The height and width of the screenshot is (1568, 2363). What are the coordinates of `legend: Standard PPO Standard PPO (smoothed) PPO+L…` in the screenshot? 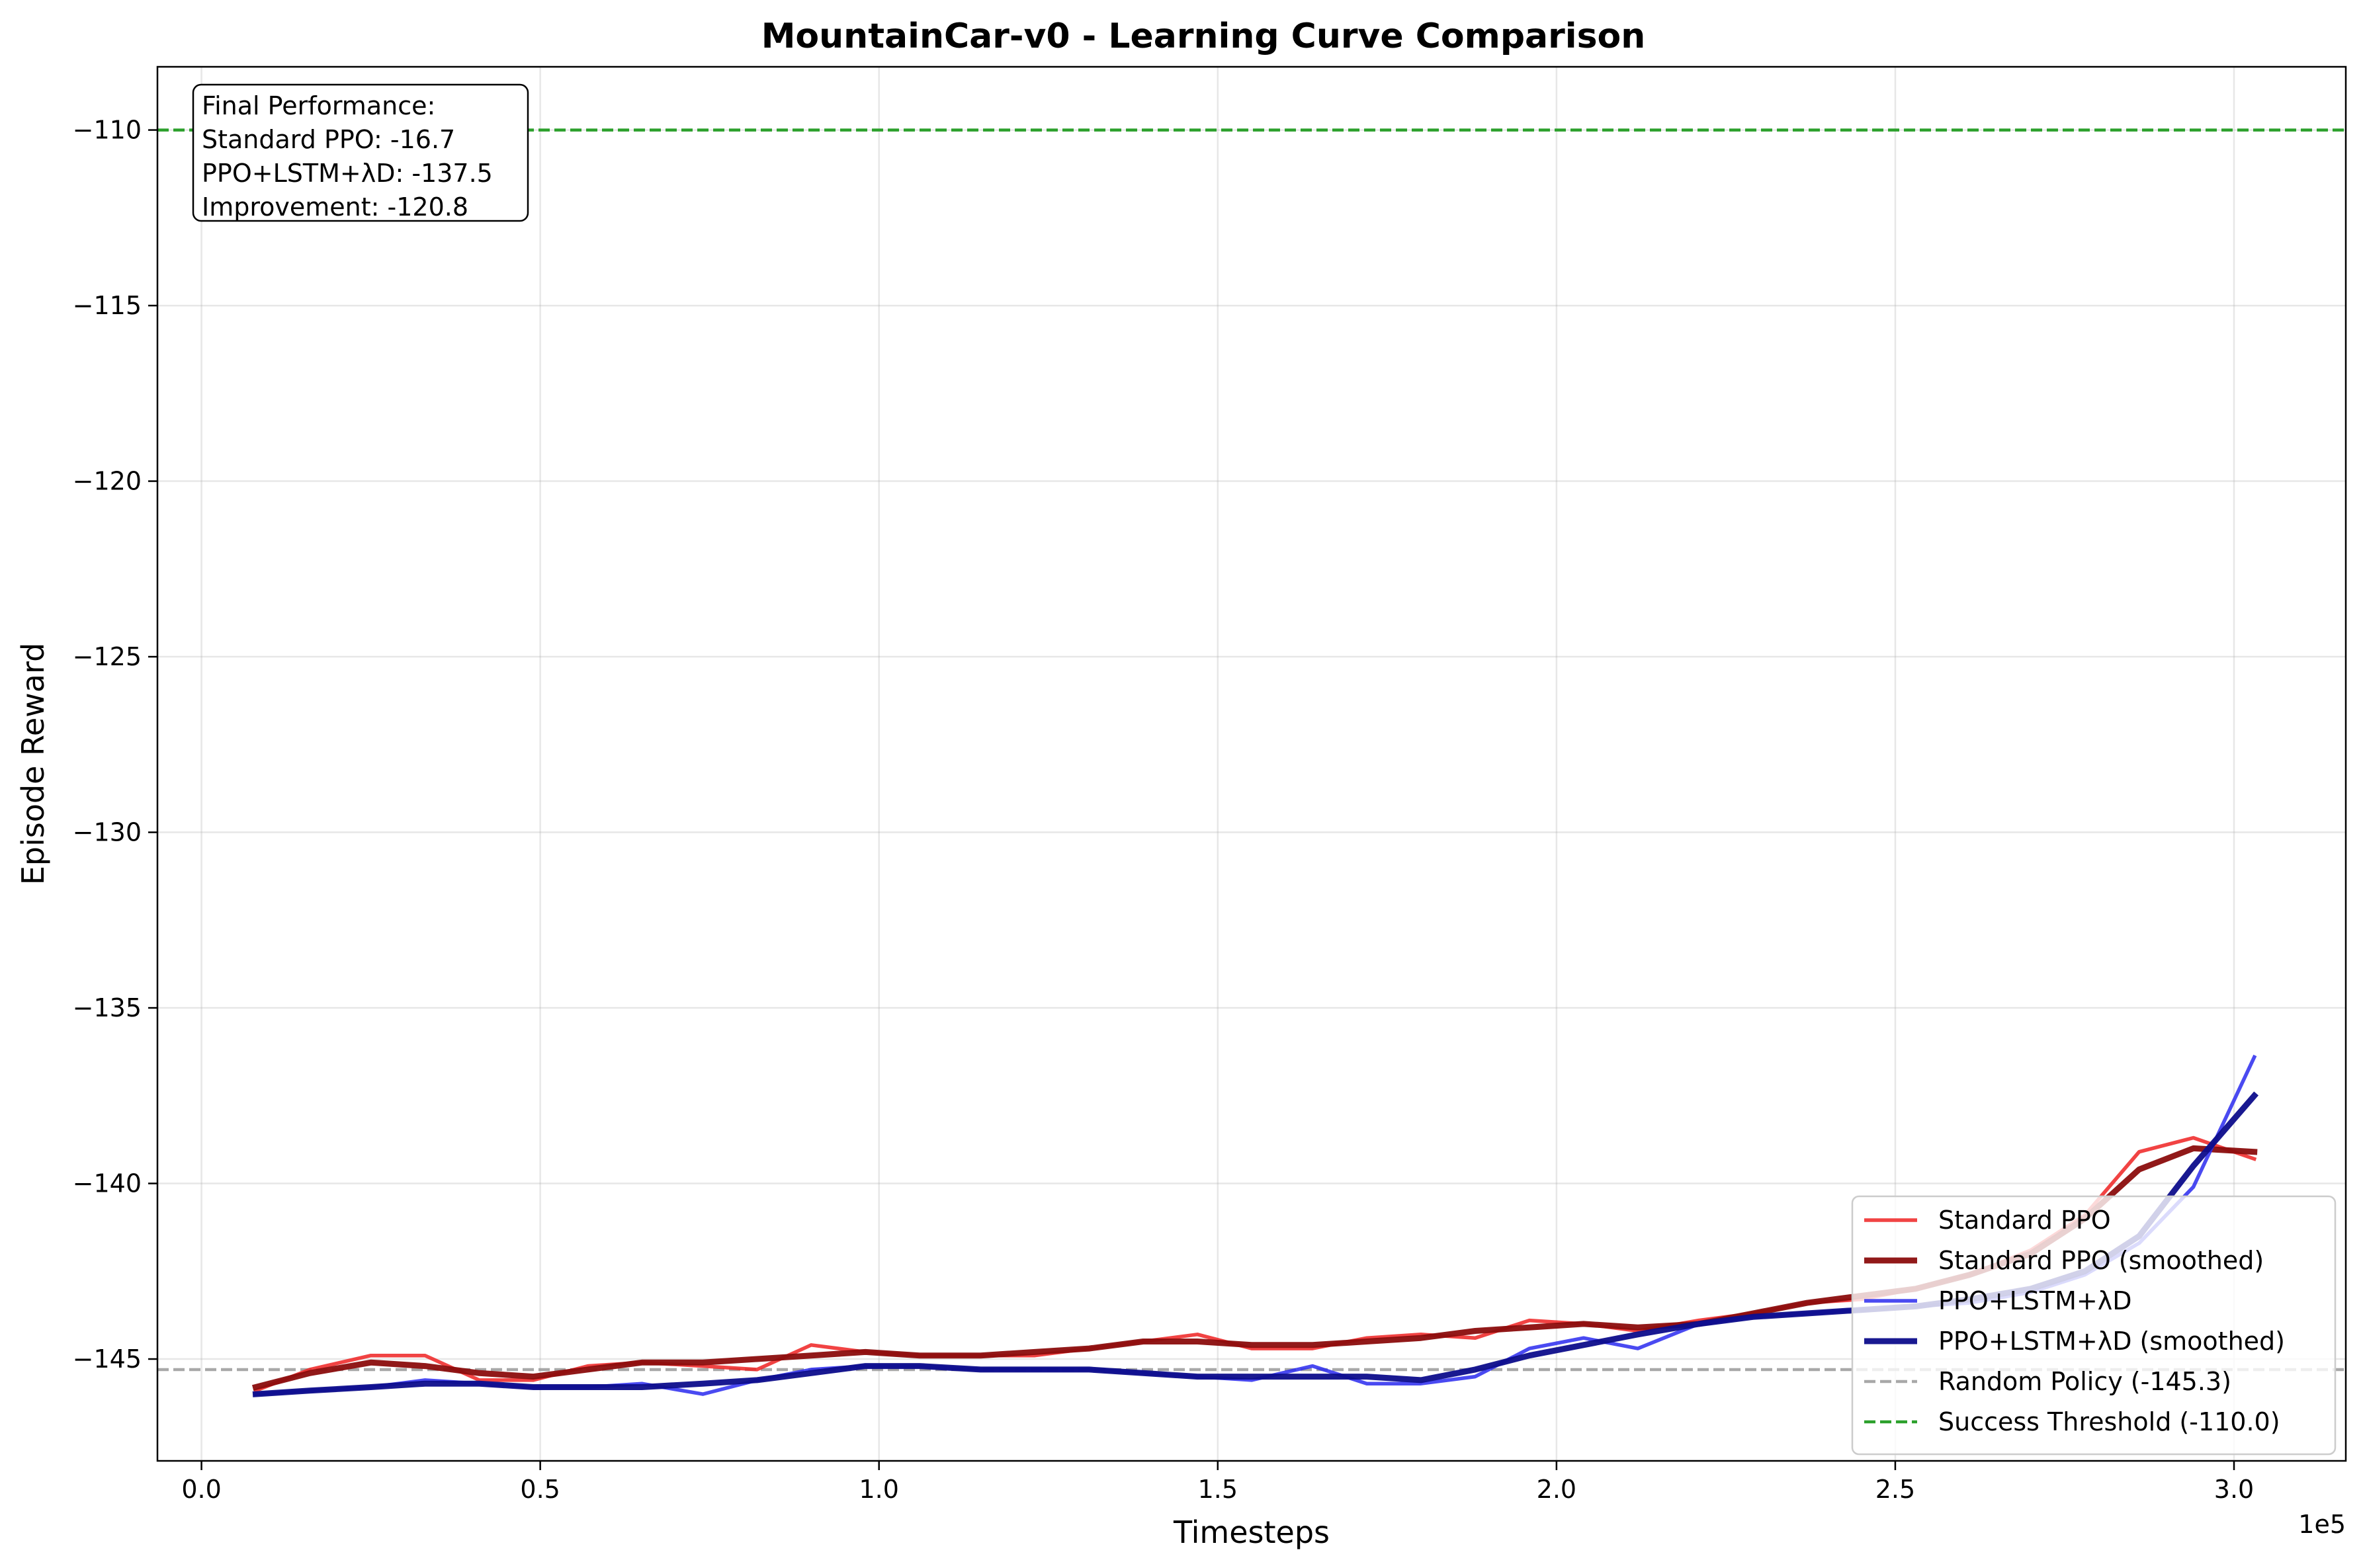 It's located at (2094, 1325).